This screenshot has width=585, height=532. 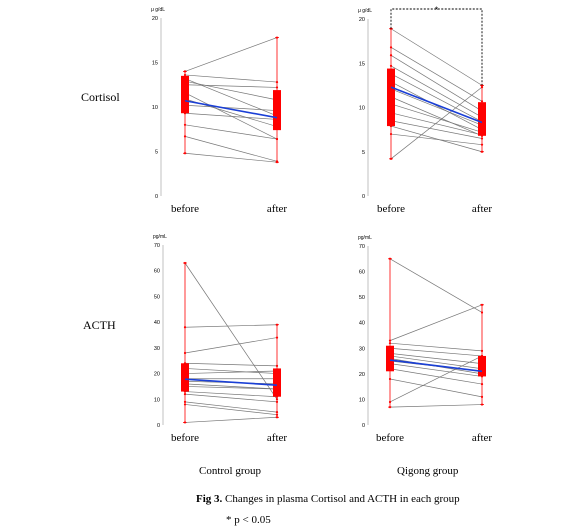 I want to click on y-tick-label: 70, so click(x=362, y=247).